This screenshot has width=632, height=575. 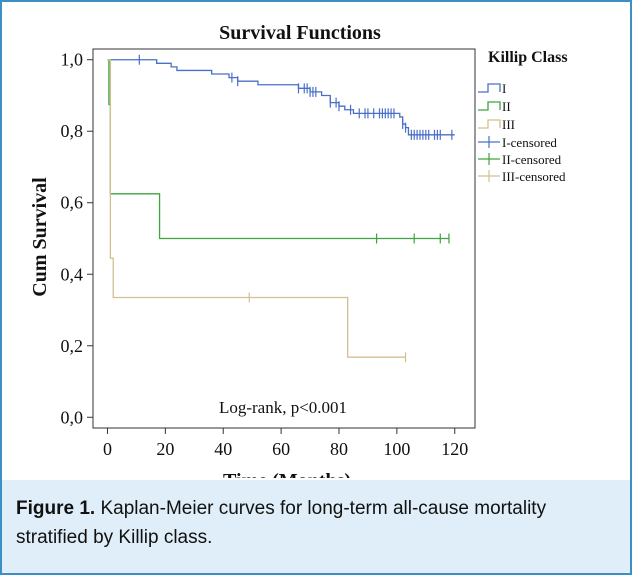 What do you see at coordinates (534, 176) in the screenshot?
I see `legend-censor-label-III: III-censored` at bounding box center [534, 176].